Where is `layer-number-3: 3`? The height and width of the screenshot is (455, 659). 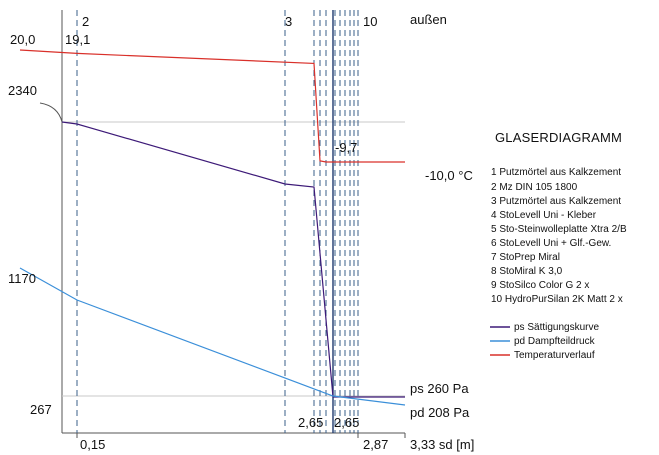
layer-number-3: 3 is located at coordinates (288, 21).